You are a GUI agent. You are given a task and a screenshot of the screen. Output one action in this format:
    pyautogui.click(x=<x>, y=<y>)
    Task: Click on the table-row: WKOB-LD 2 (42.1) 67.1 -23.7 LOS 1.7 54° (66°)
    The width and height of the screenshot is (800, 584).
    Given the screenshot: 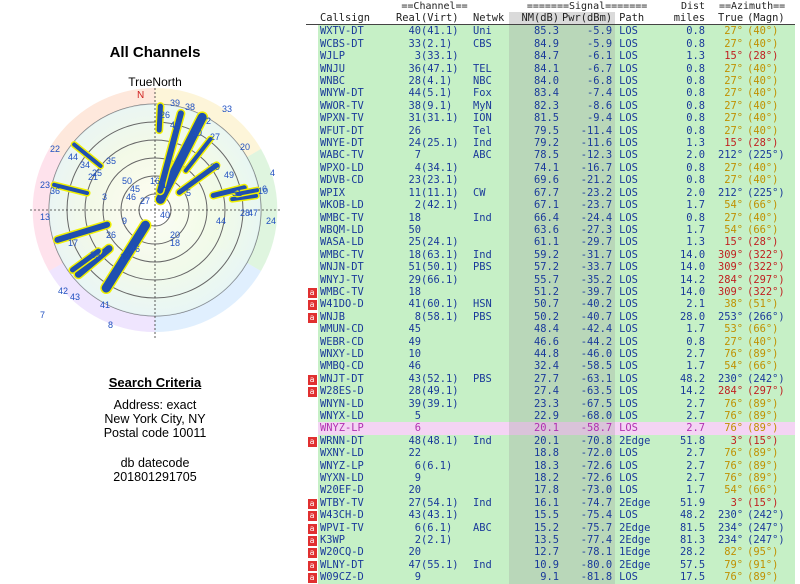 What is the action you would take?
    pyautogui.click(x=551, y=205)
    